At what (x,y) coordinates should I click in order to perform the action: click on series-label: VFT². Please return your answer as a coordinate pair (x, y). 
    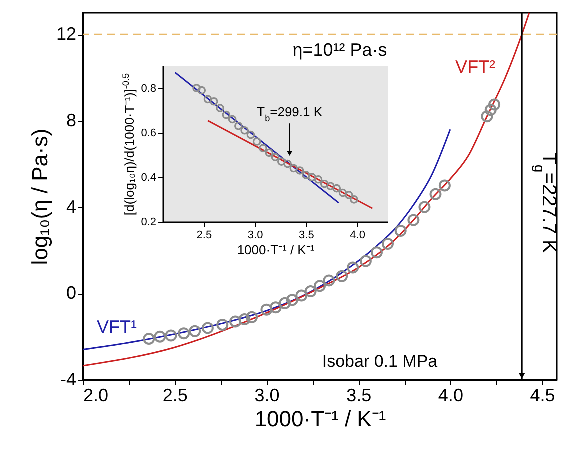
    Looking at the image, I should click on (476, 66).